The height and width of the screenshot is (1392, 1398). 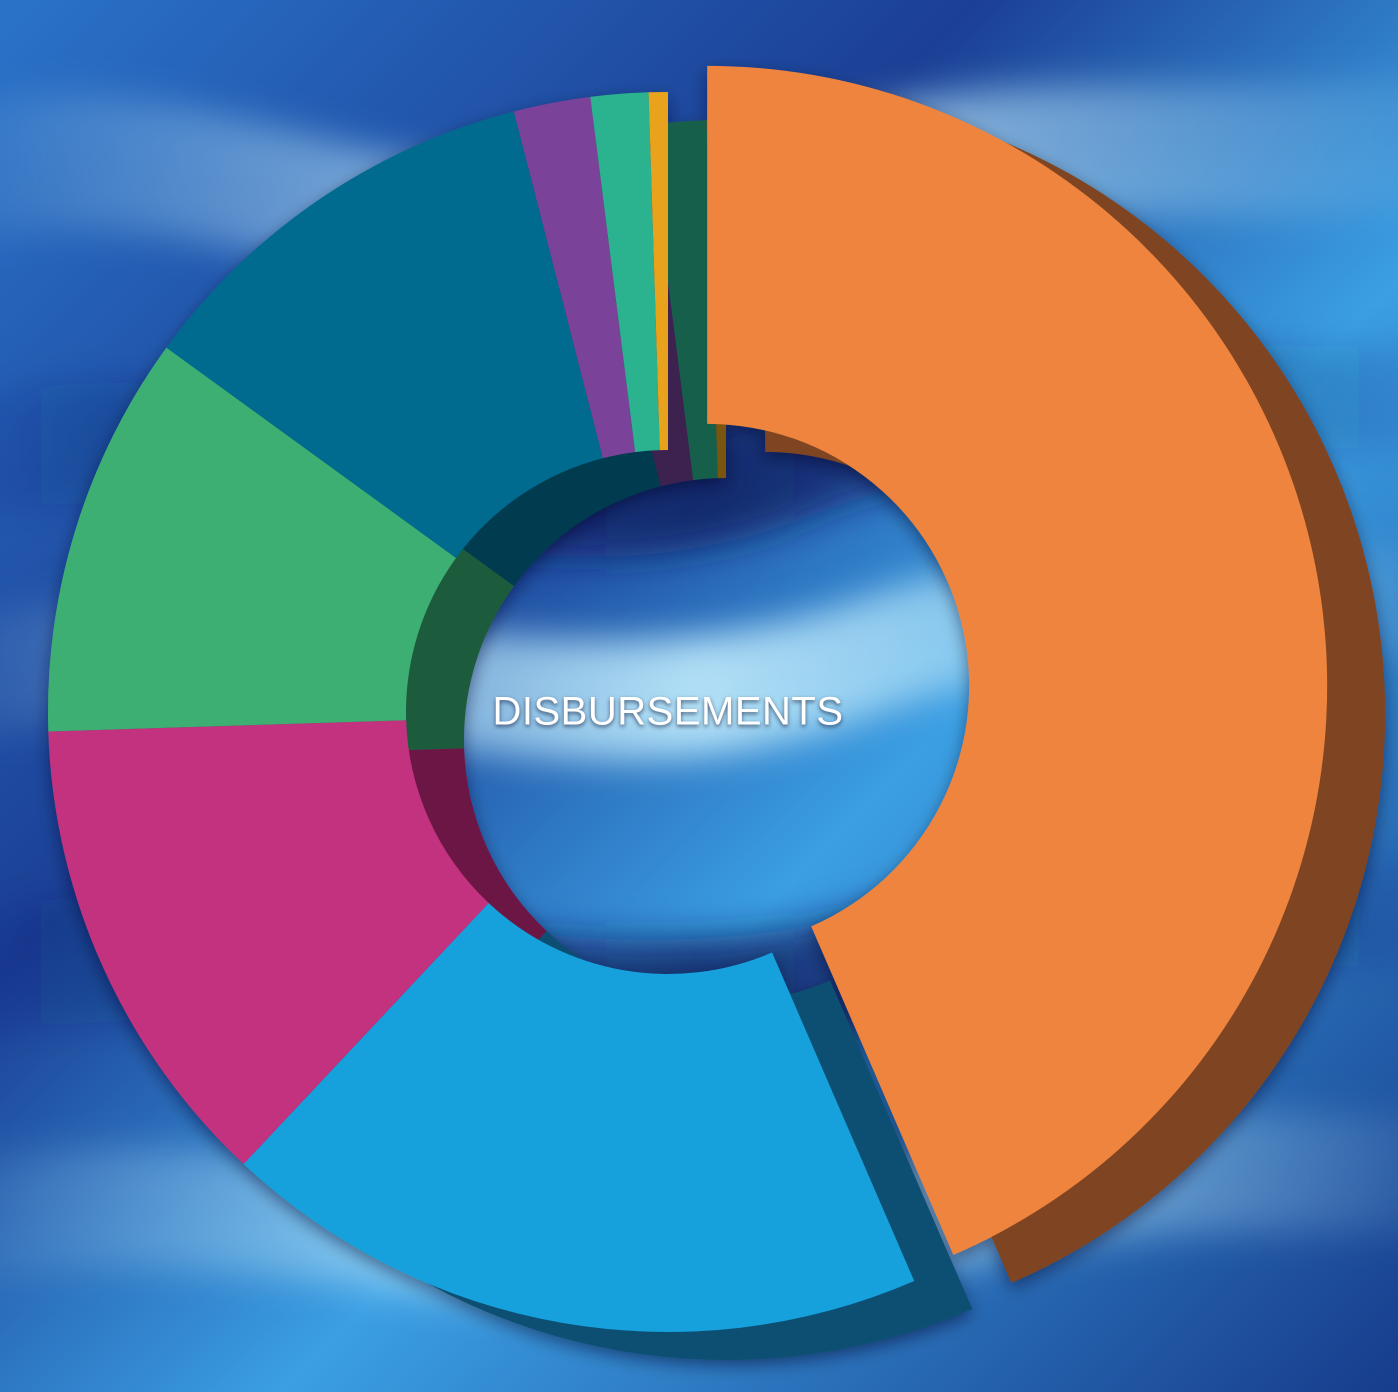 I want to click on center-label: DISBURSEMENTS, so click(x=668, y=711).